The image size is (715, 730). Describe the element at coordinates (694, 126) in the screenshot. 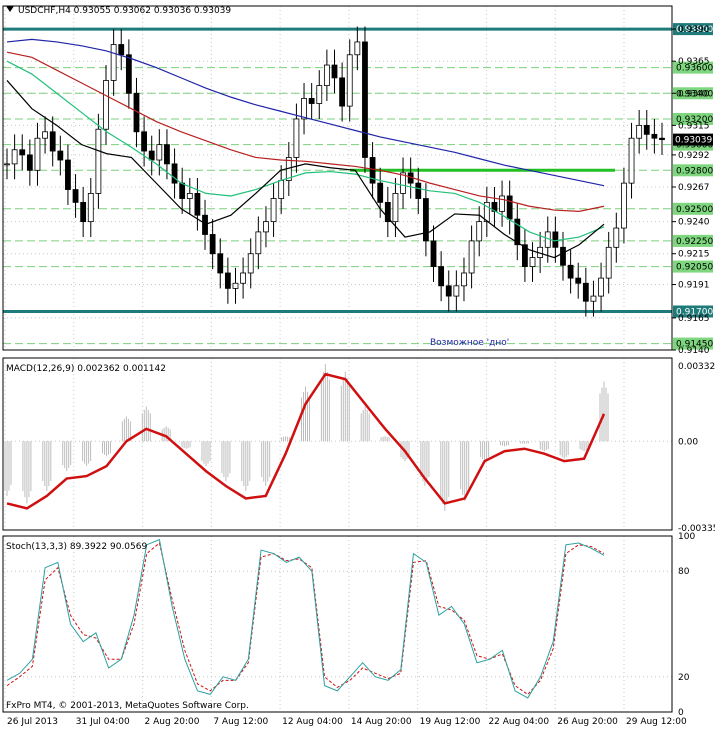

I see `price-tick-label: 0.9315` at that location.